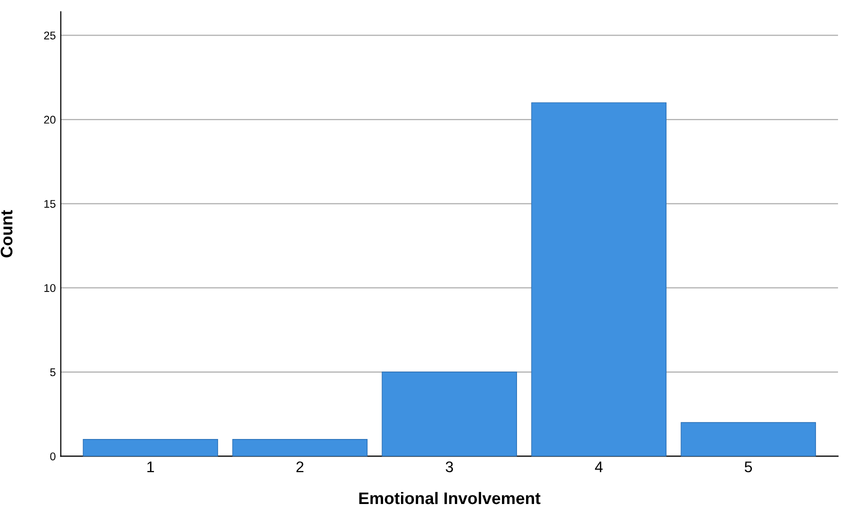 This screenshot has width=856, height=512. Describe the element at coordinates (6, 234) in the screenshot. I see `y-axis-title: Count` at that location.